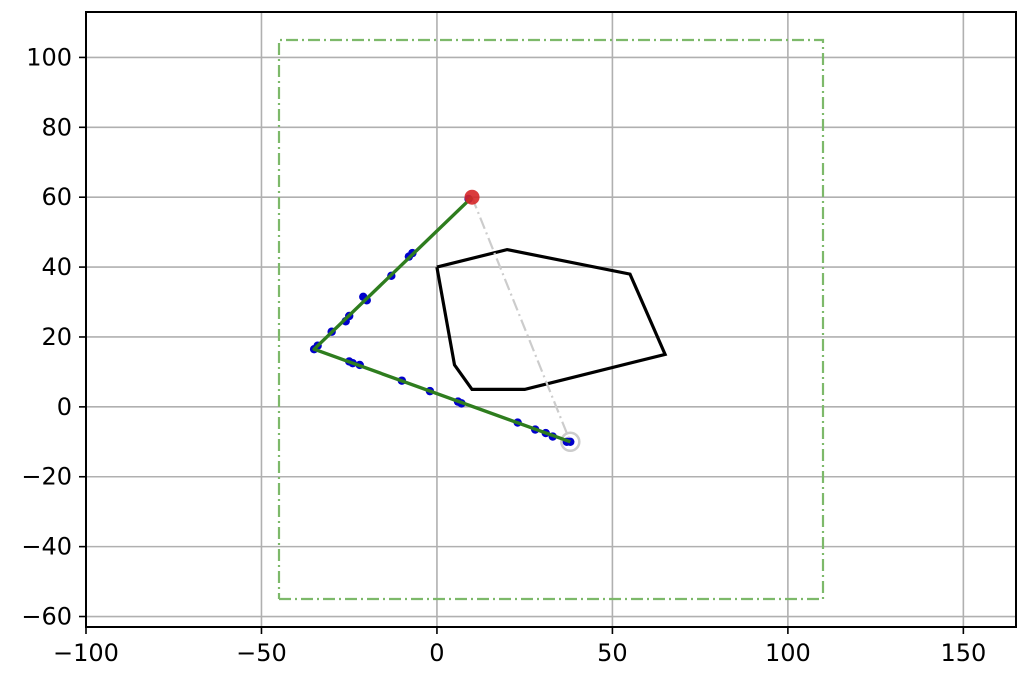 The width and height of the screenshot is (1028, 677). I want to click on y-tick-label: 0, so click(64, 407).